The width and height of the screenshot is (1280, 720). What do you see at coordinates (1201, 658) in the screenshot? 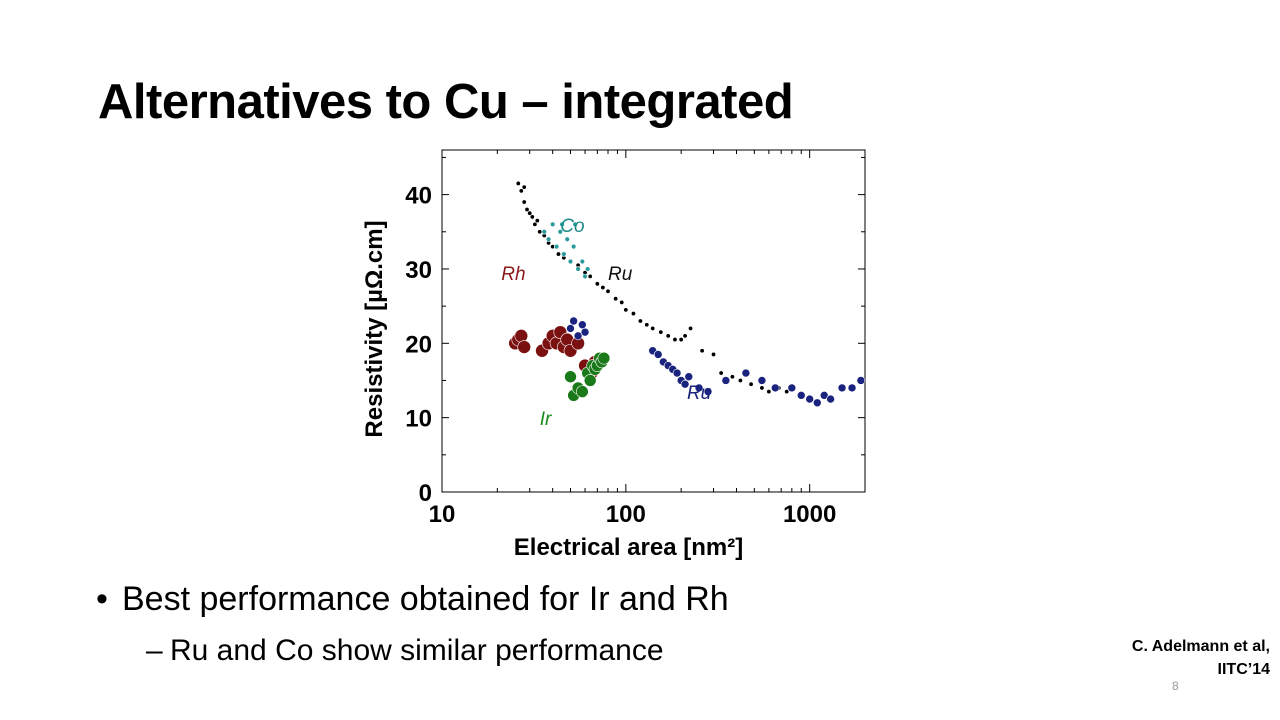
I see `citation: C. Adelmann et al, IITC’14` at bounding box center [1201, 658].